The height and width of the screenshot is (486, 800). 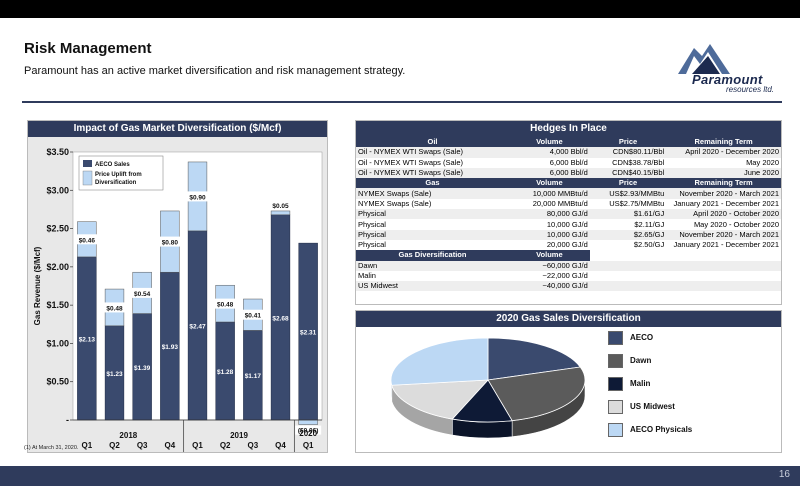 I want to click on aeco-data-label: $2.47, so click(x=197, y=326).